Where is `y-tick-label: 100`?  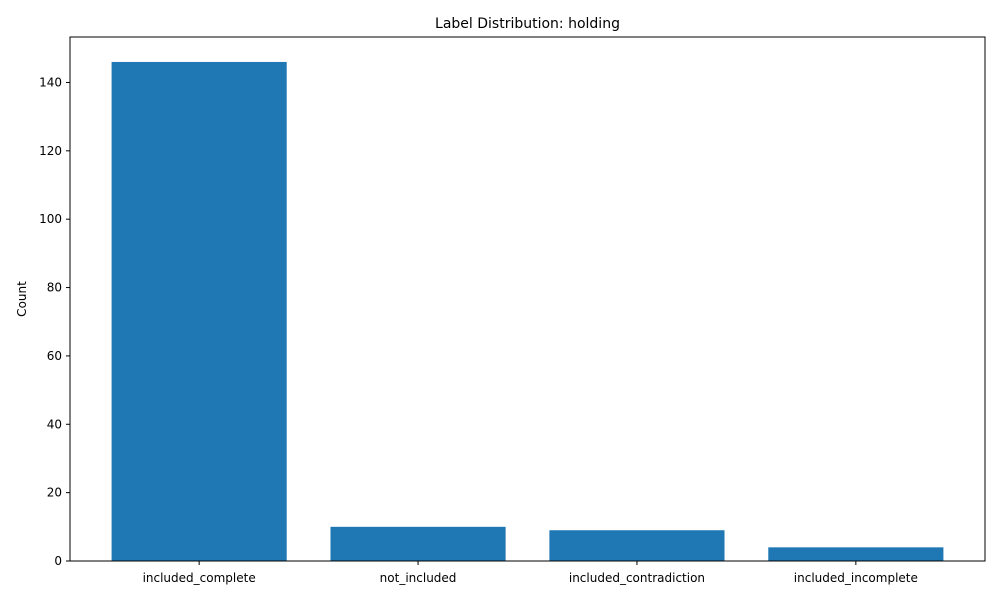
y-tick-label: 100 is located at coordinates (50, 219).